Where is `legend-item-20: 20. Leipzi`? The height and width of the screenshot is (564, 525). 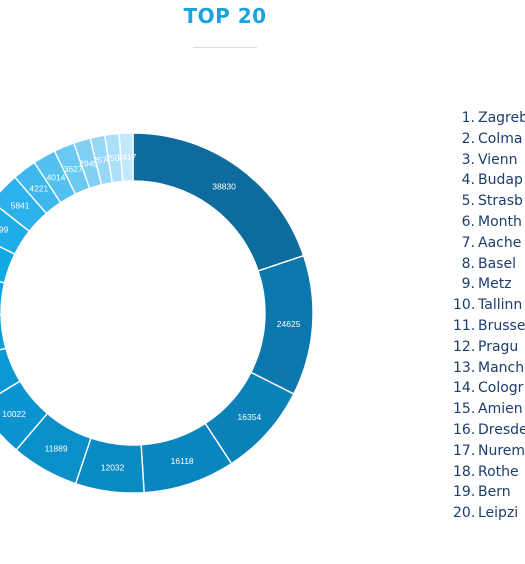 legend-item-20: 20. Leipzi is located at coordinates (489, 513).